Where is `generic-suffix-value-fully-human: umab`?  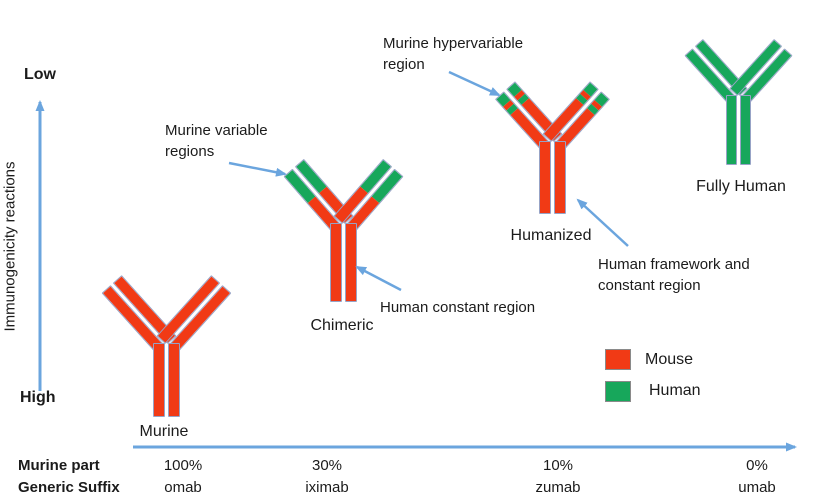 generic-suffix-value-fully-human: umab is located at coordinates (757, 487).